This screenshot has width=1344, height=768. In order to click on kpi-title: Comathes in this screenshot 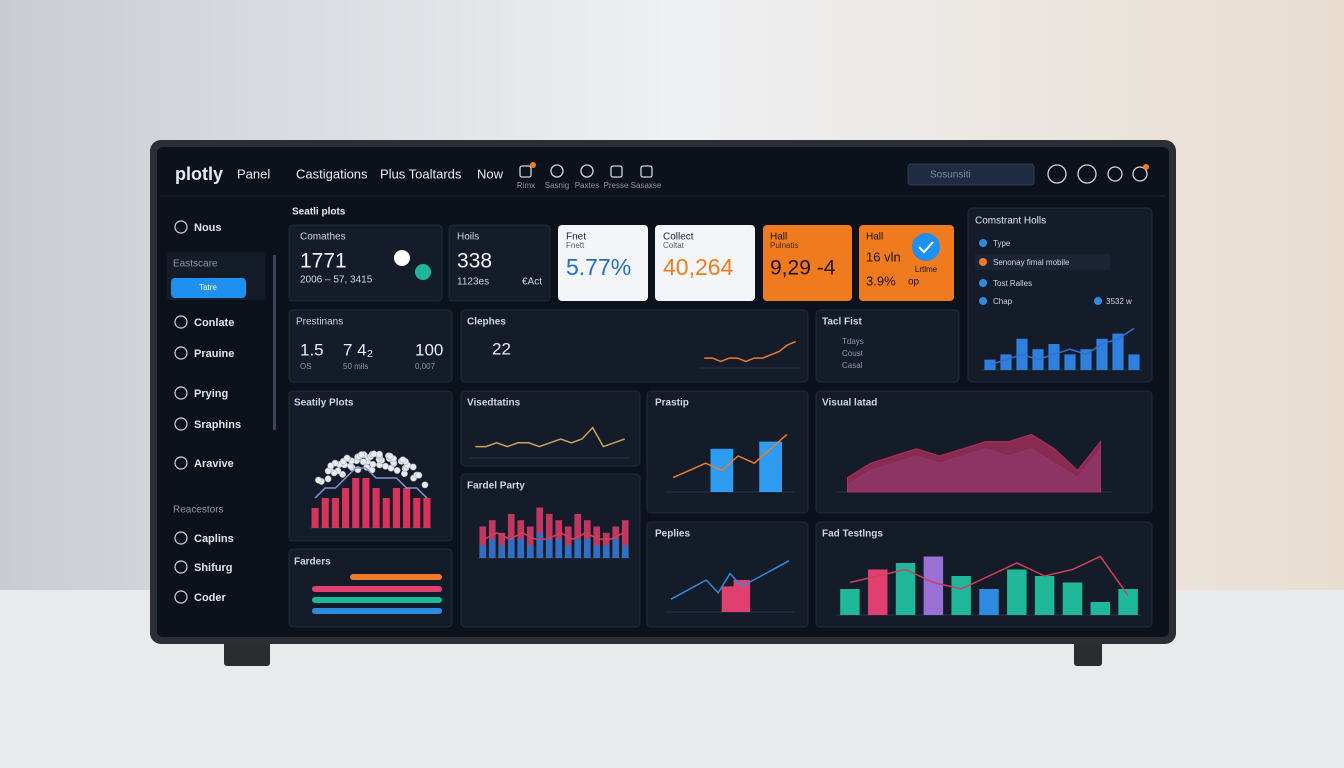, I will do `click(323, 237)`.